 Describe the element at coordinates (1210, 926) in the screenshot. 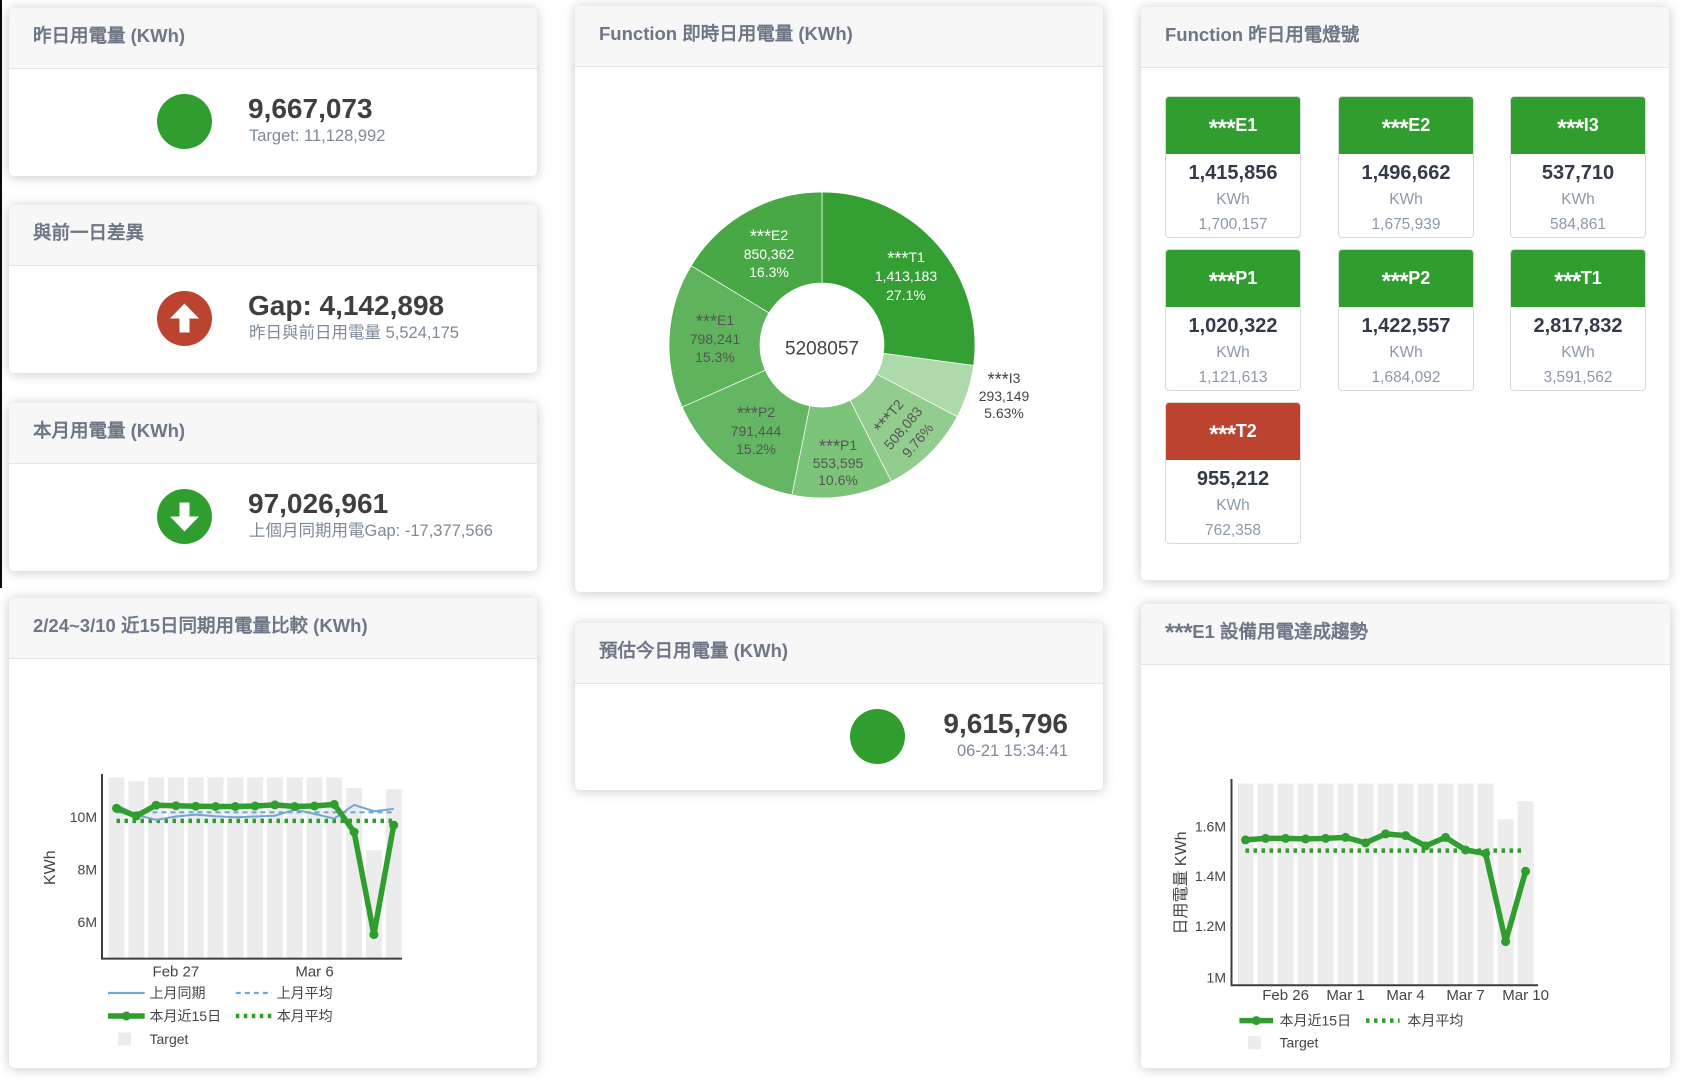

I see `svg-text: 1.2M` at that location.